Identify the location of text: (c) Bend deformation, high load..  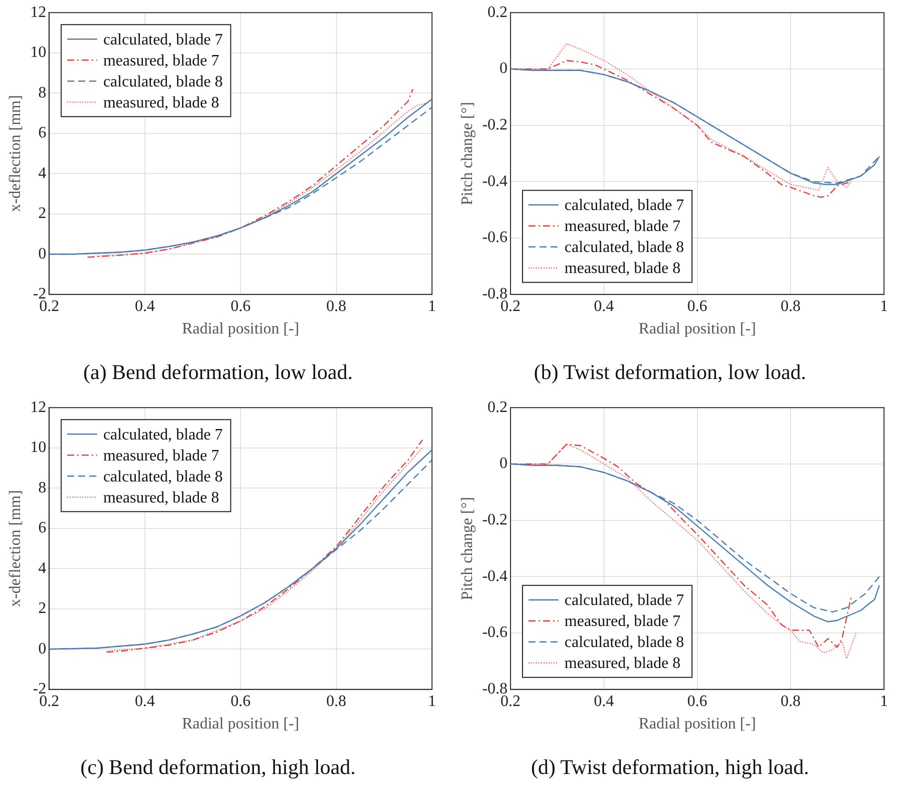
(218, 766).